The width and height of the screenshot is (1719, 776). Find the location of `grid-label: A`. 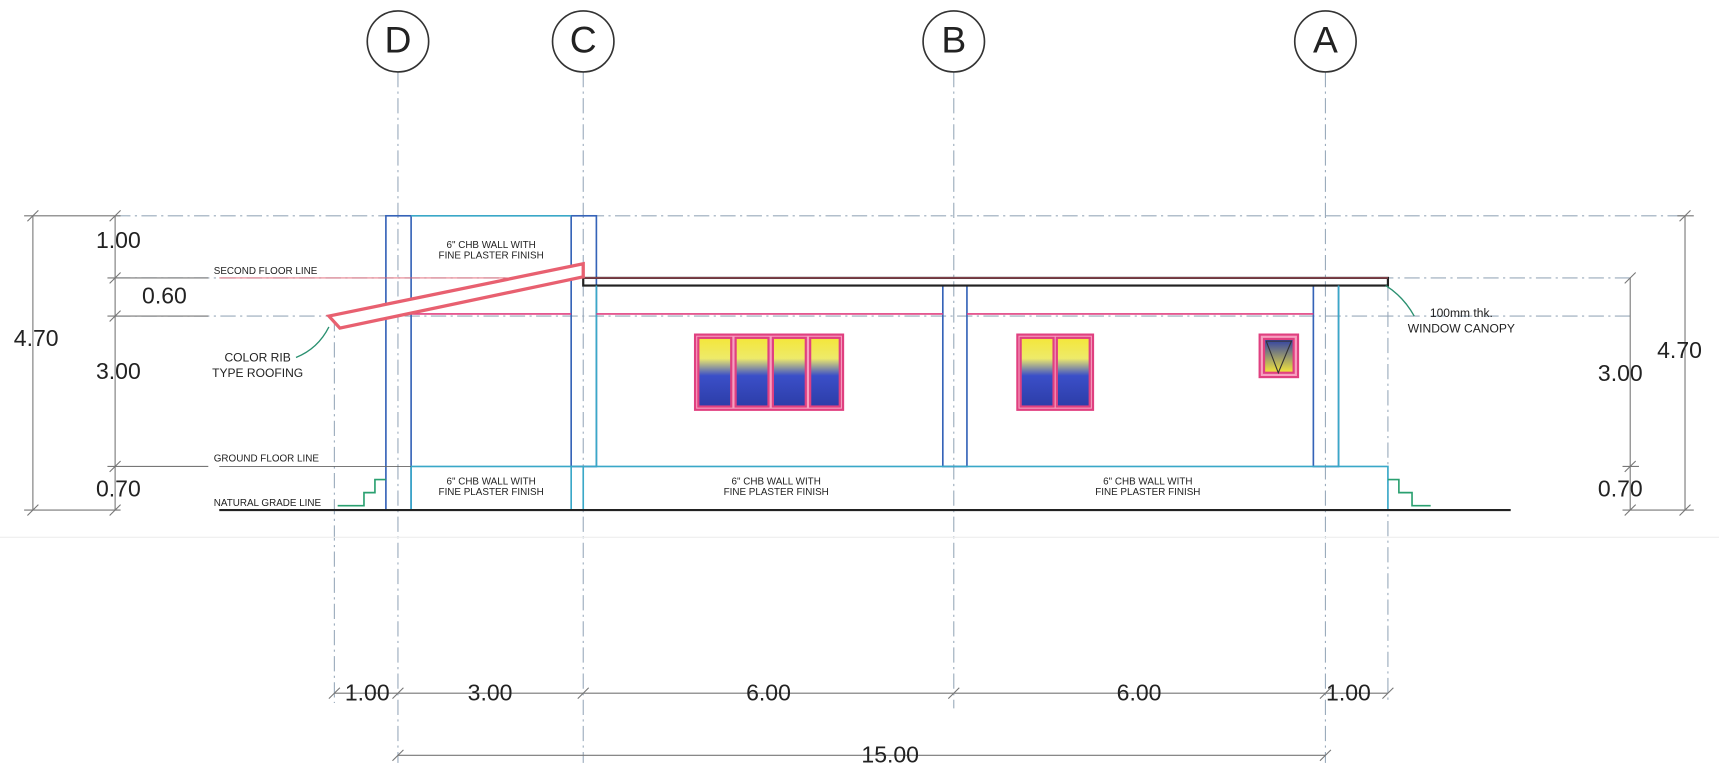

grid-label: A is located at coordinates (1325, 39).